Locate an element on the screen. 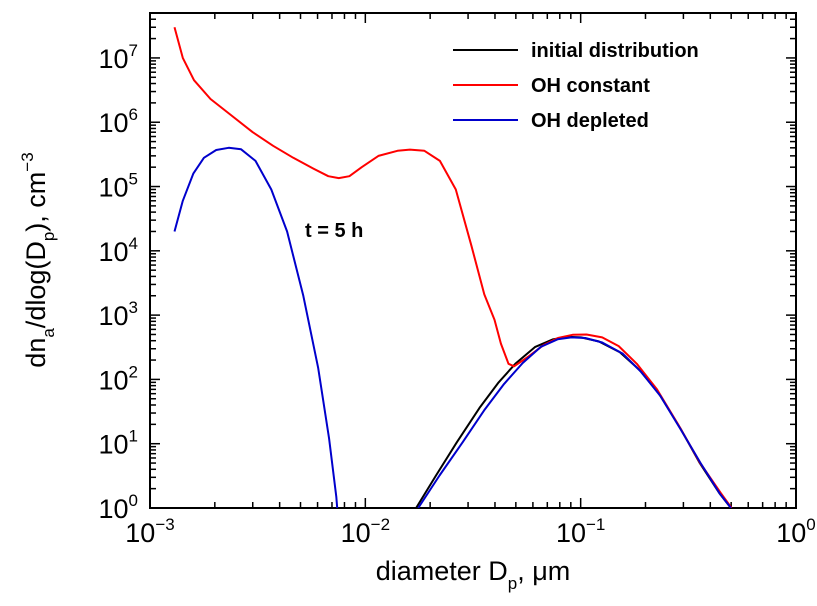 This screenshot has height=606, width=817. y-tick-label: 10² is located at coordinates (118, 378).